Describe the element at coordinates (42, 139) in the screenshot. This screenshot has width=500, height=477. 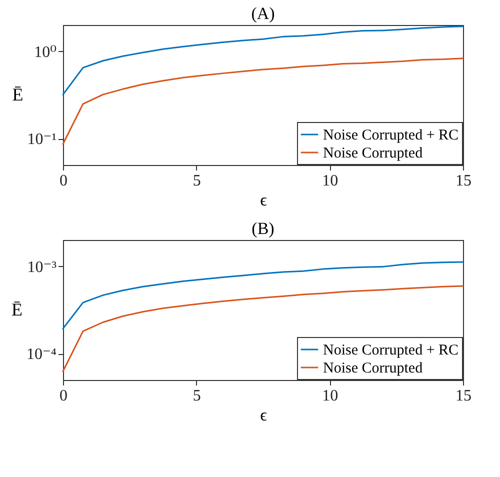
I see `y-tick-label: 10⁻¹` at that location.